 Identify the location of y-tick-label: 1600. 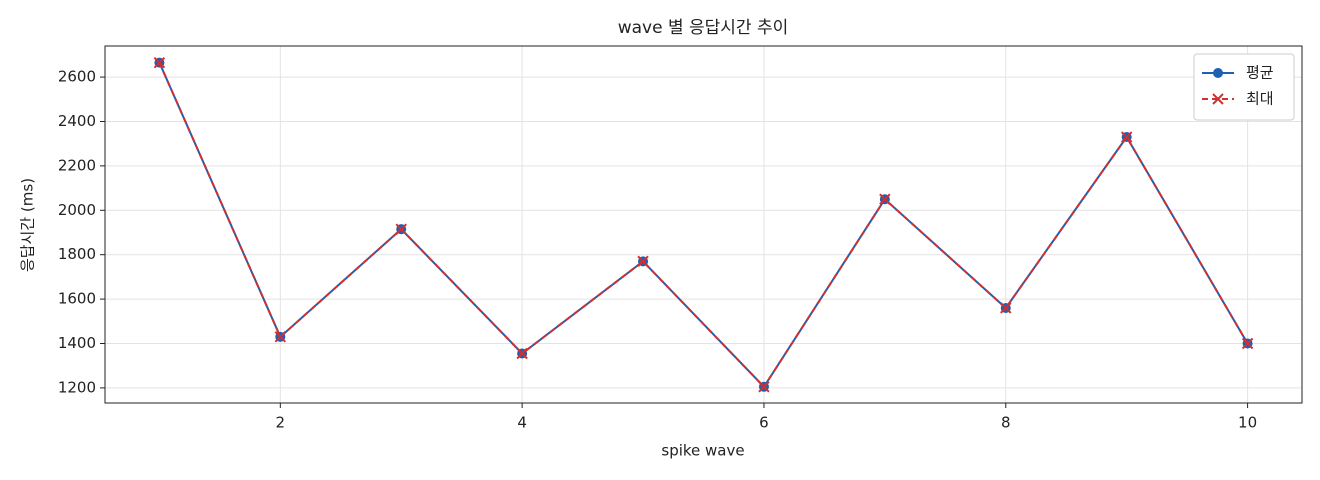
(77, 299).